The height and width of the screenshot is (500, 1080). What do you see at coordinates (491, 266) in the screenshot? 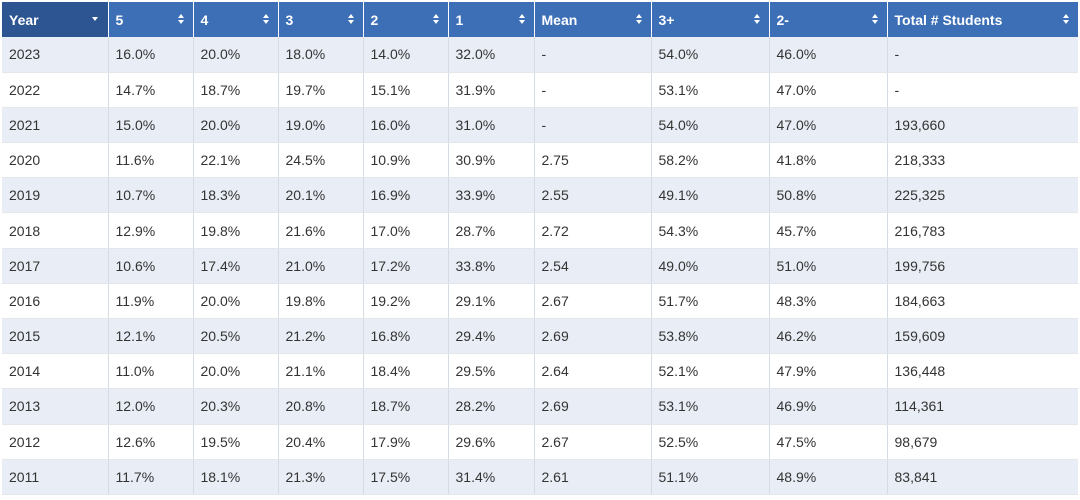
I see `table-cell: 33.8%` at bounding box center [491, 266].